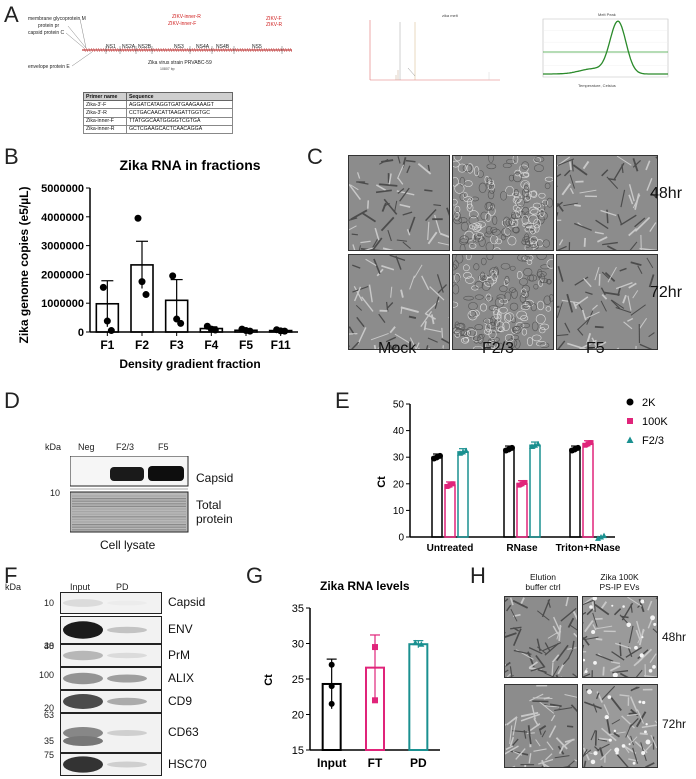 The height and width of the screenshot is (779, 696). What do you see at coordinates (83, 741) in the screenshot?
I see `band-input-lower` at bounding box center [83, 741].